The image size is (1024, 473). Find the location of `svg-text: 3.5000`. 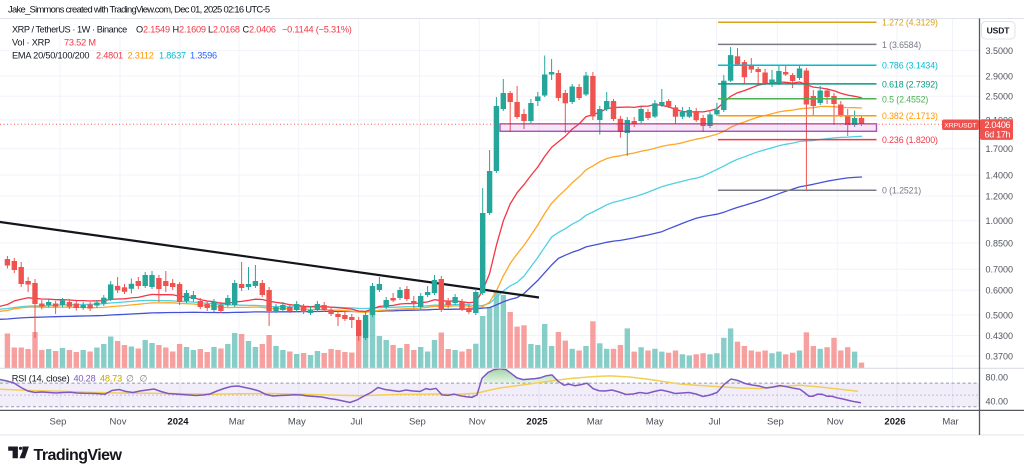

svg-text: 3.5000 is located at coordinates (1000, 51).